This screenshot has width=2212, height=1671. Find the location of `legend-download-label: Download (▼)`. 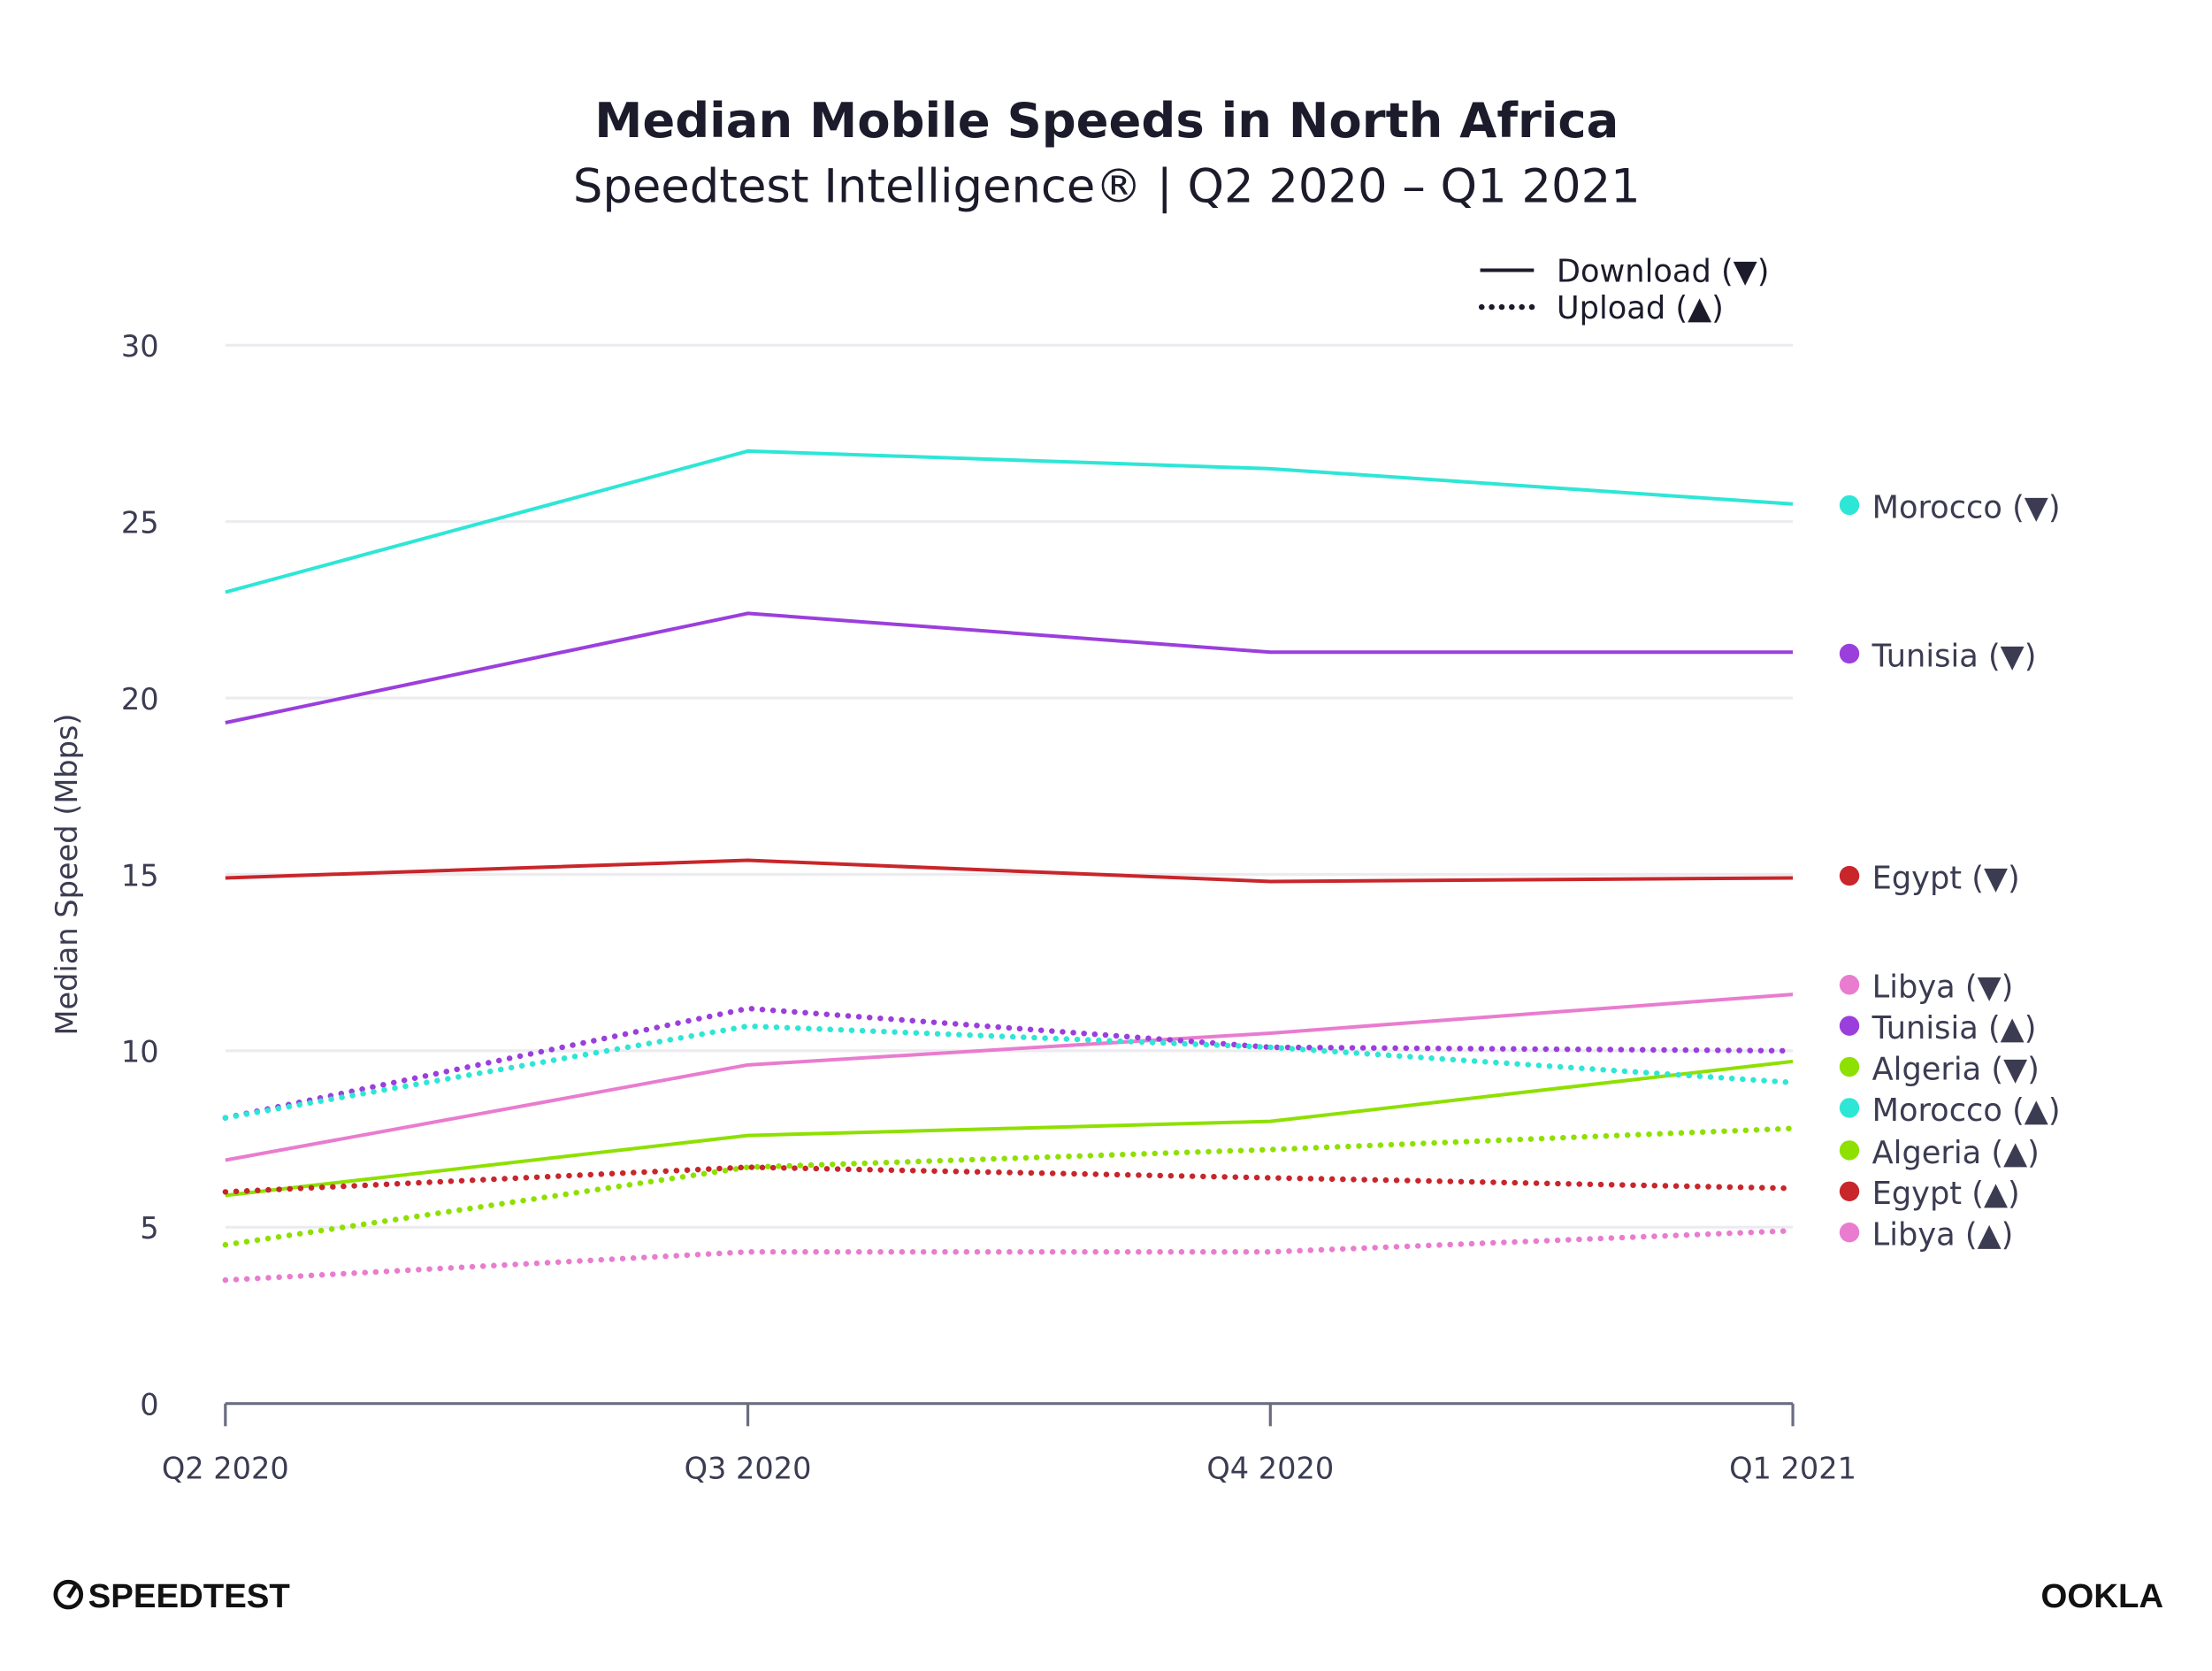

legend-download-label: Download (▼) is located at coordinates (1663, 271).